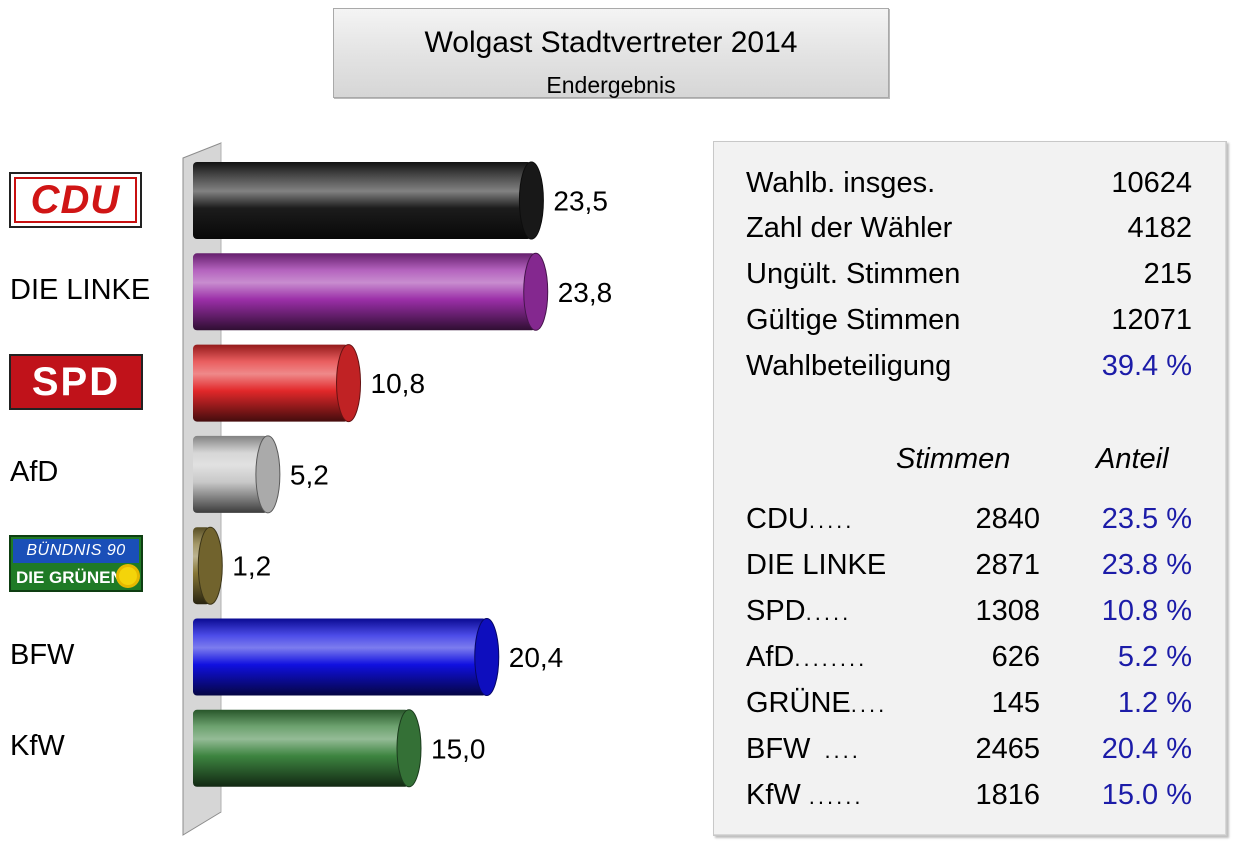  Describe the element at coordinates (1146, 519) in the screenshot. I see `results-share: 23.5 %` at that location.